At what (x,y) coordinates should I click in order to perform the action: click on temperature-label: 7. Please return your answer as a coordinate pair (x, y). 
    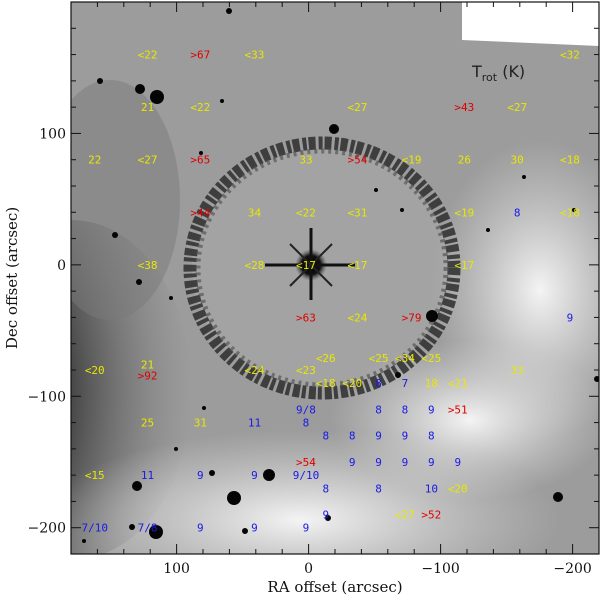
    Looking at the image, I should click on (405, 383).